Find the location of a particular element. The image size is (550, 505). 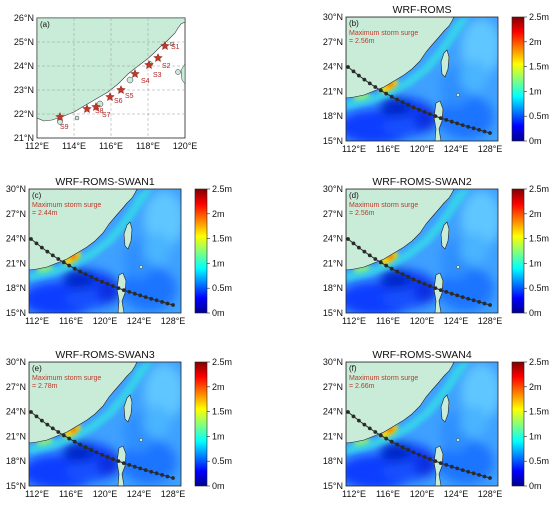

lat-tick: 27°N is located at coordinates (333, 214).